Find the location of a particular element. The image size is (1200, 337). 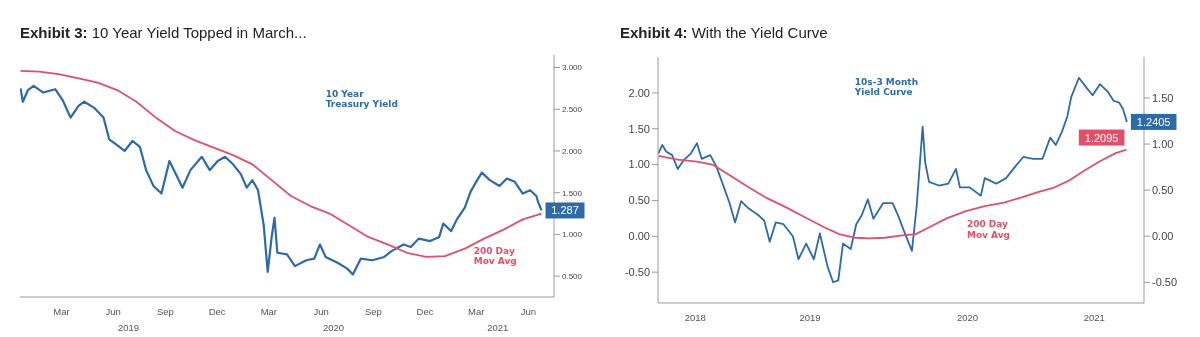

x-tick-label: 2020 is located at coordinates (968, 317).